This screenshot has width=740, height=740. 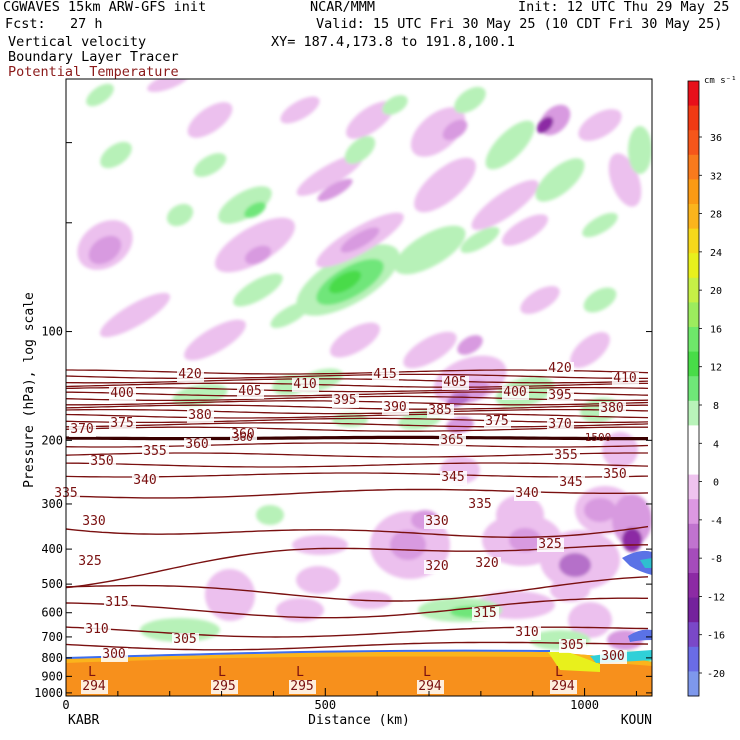 What do you see at coordinates (121, 393) in the screenshot?
I see `theta-label: 400` at bounding box center [121, 393].